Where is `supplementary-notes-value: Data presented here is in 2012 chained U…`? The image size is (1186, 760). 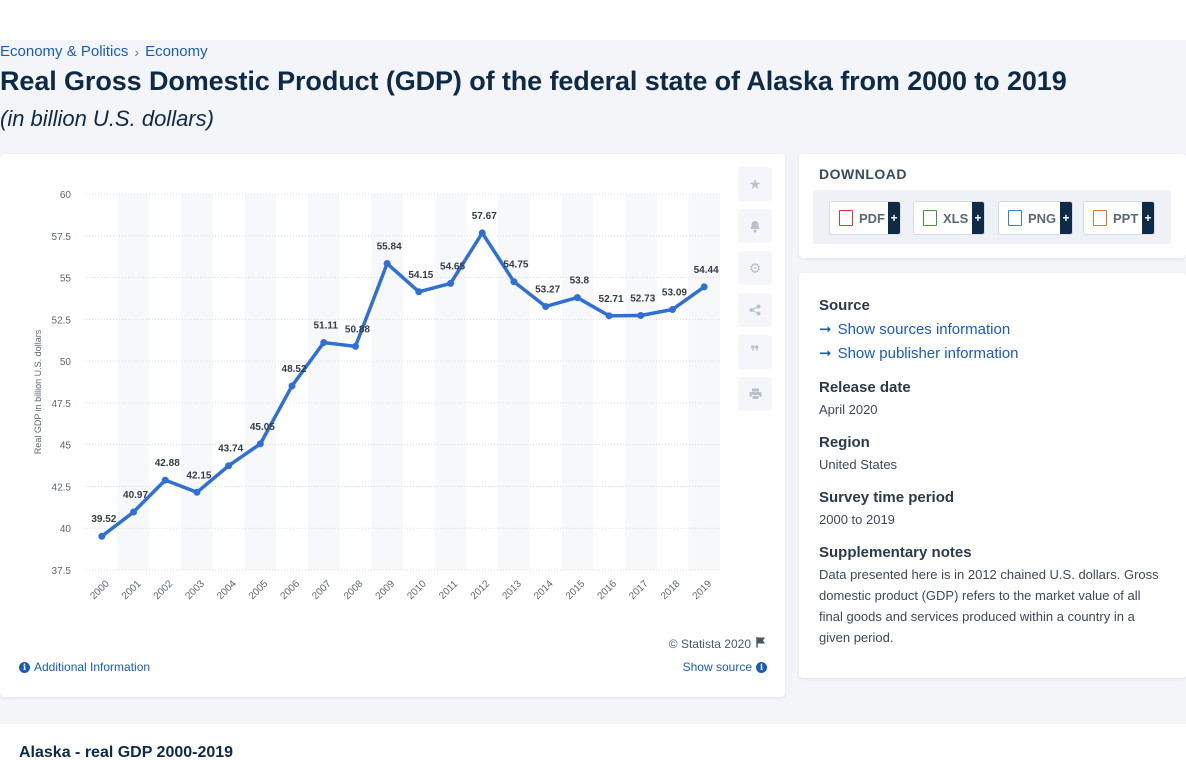 supplementary-notes-value: Data presented here is in 2012 chained U… is located at coordinates (989, 606).